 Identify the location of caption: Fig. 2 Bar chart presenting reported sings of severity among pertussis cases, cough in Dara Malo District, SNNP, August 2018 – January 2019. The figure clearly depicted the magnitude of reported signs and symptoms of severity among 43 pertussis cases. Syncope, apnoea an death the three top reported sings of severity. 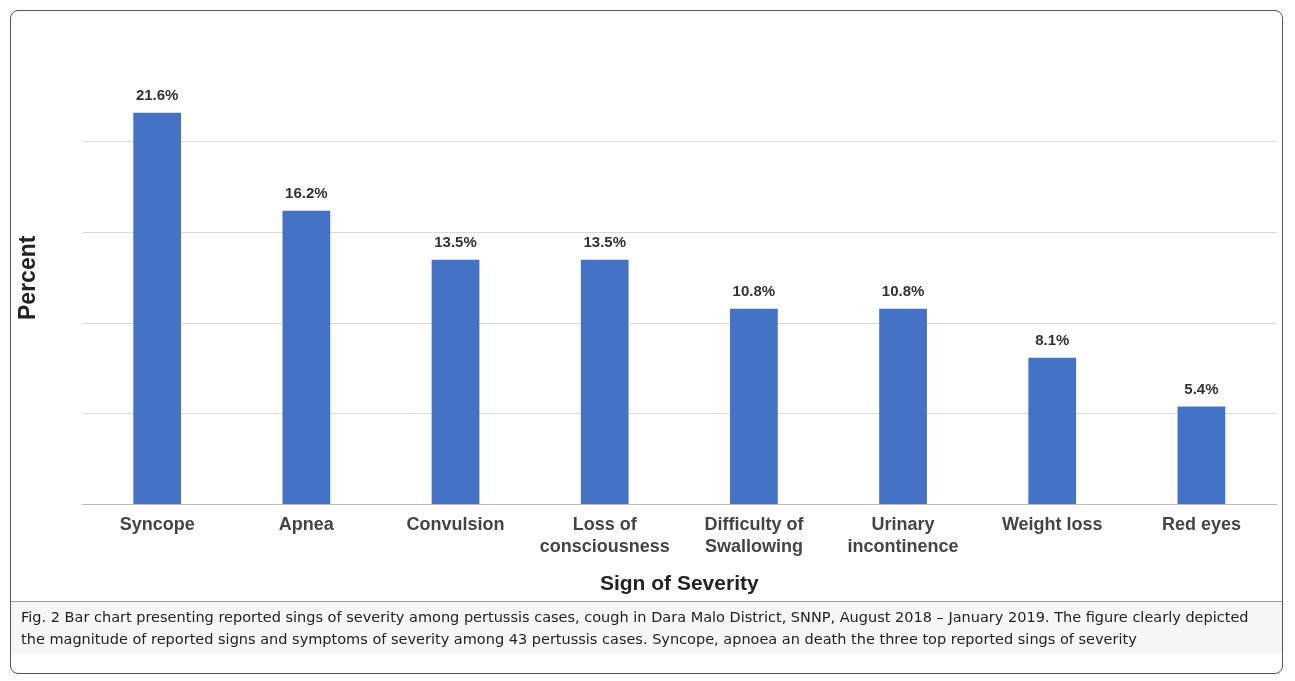
(646, 627).